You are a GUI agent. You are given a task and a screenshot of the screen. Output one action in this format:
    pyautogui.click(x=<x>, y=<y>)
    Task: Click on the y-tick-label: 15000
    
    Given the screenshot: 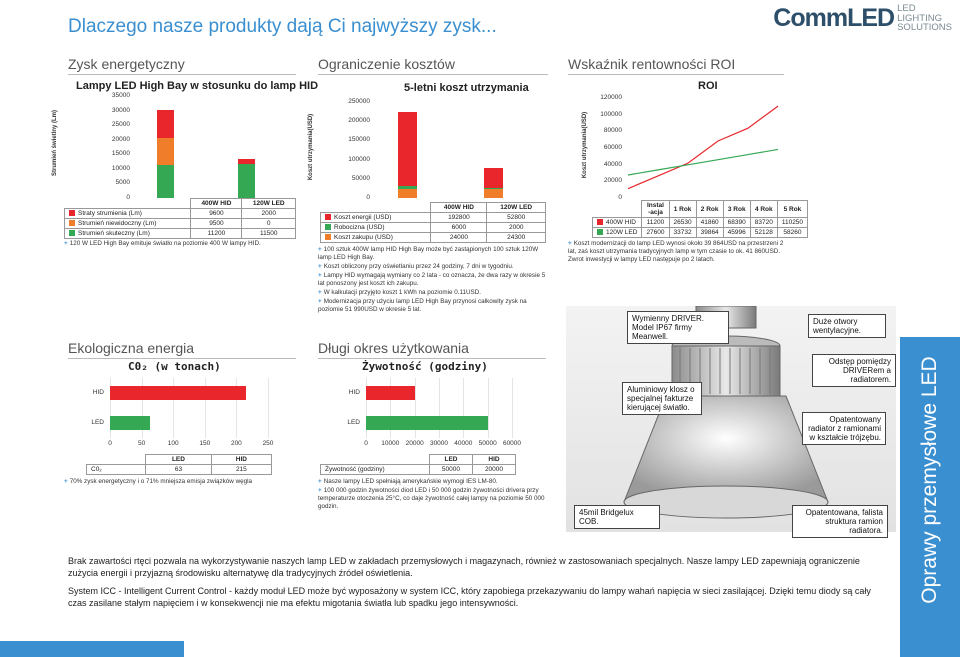 What is the action you would take?
    pyautogui.click(x=120, y=154)
    